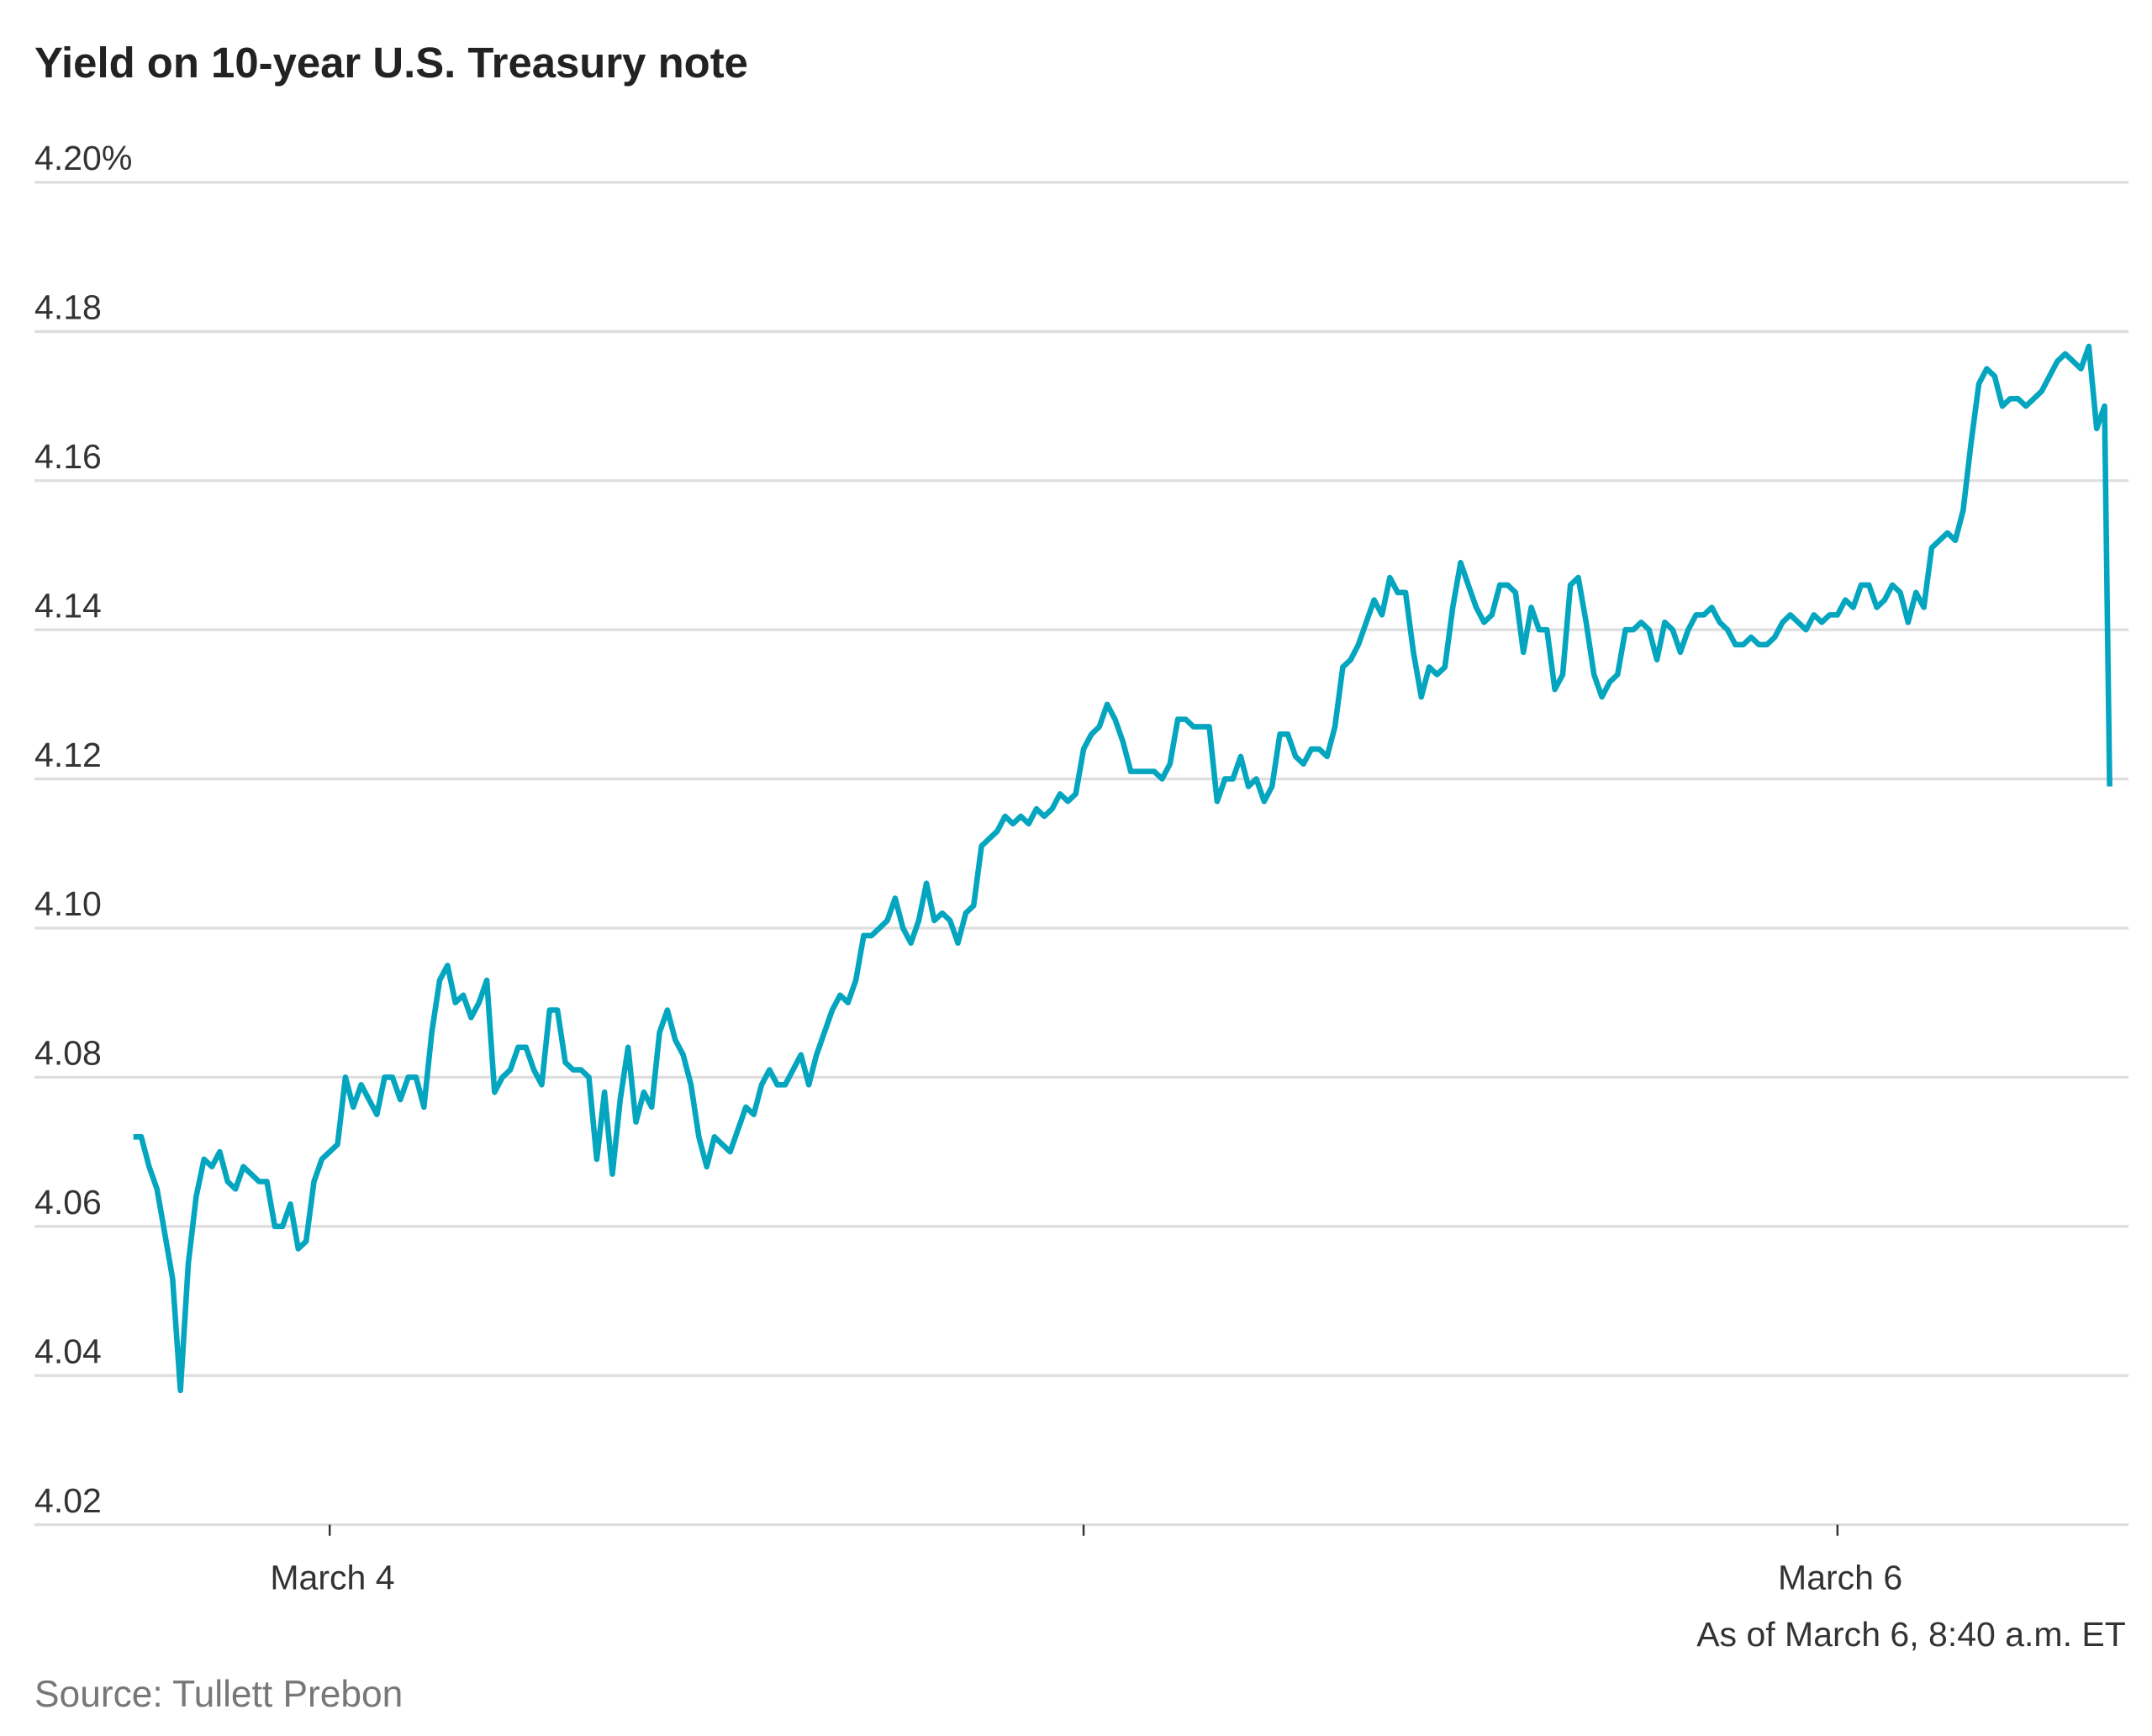 The height and width of the screenshot is (1736, 2152). I want to click on y-tick-label: 4.06, so click(68, 1202).